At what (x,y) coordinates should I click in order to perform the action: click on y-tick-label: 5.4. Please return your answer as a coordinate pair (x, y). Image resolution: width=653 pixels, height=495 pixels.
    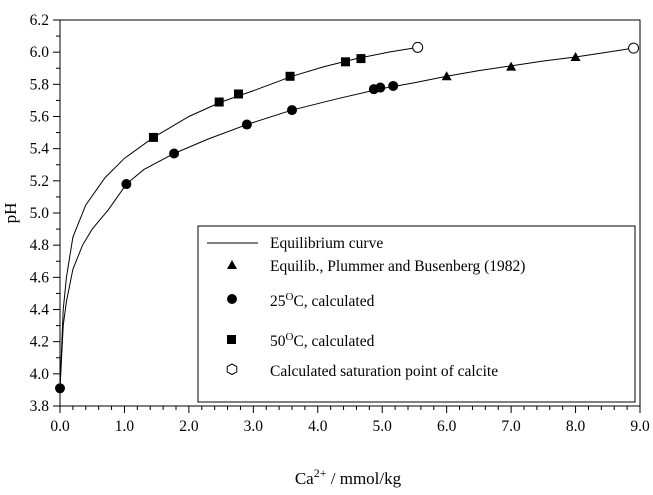
    Looking at the image, I should click on (40, 149).